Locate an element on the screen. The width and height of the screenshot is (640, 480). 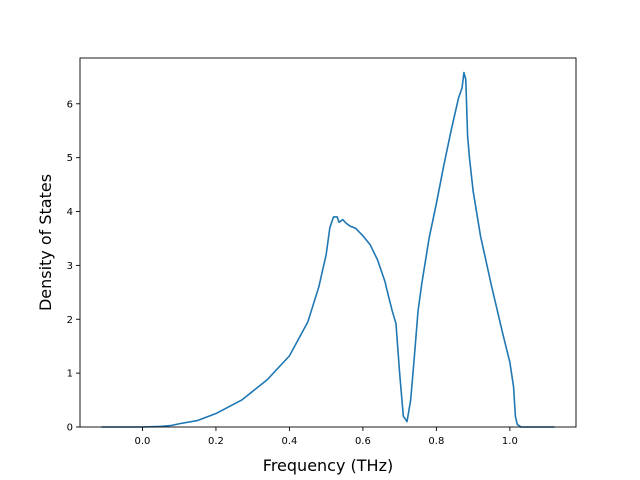
x-tick-label: 1.0 is located at coordinates (510, 441).